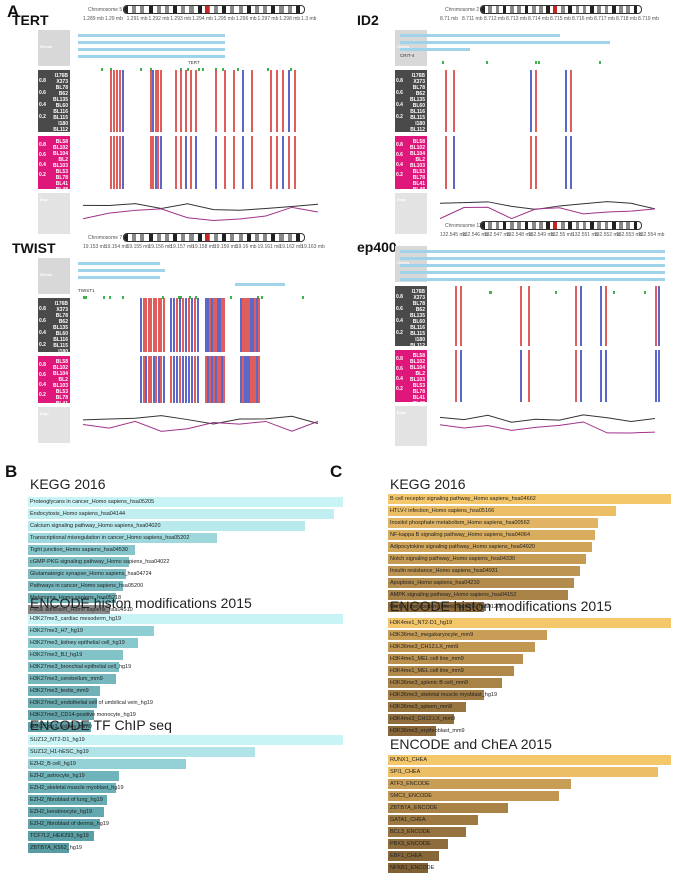 This screenshot has height=888, width=675. I want to click on expression-profile-id2, so click(547, 209).